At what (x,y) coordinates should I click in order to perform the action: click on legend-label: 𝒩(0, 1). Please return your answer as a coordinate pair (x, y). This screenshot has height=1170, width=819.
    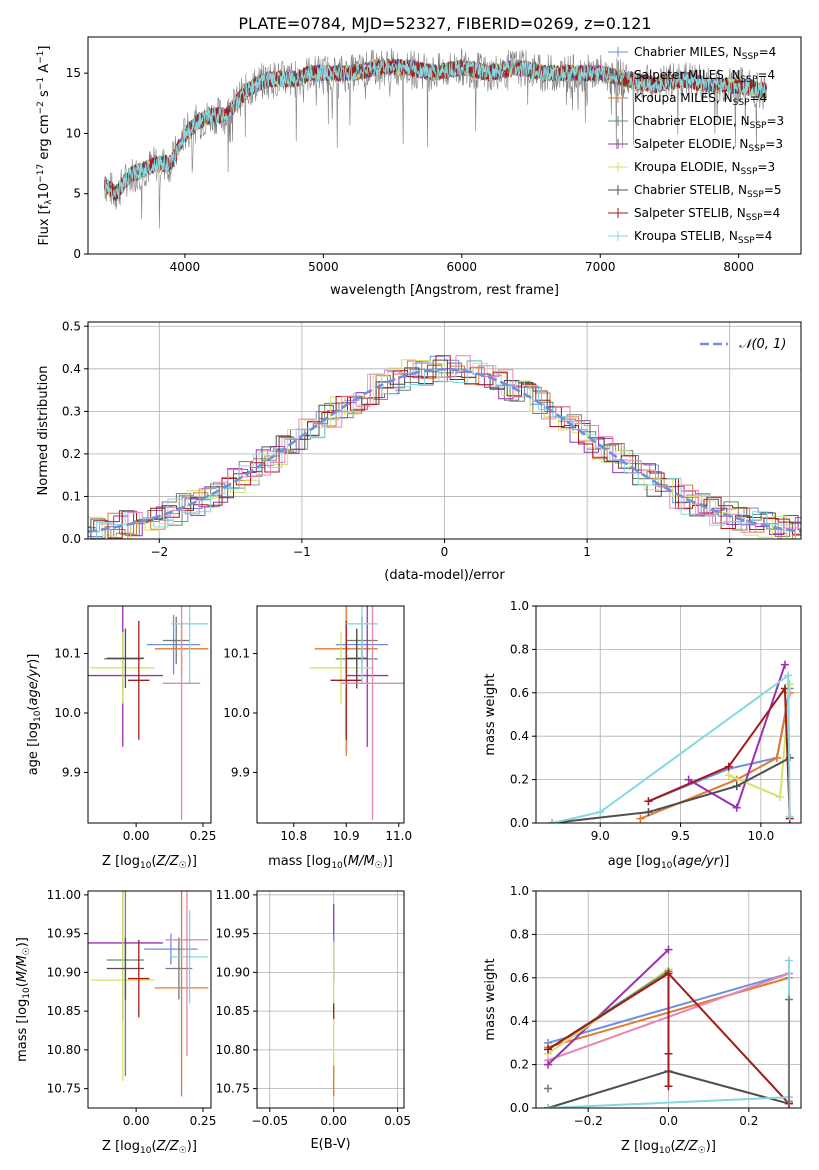
    Looking at the image, I should click on (762, 344).